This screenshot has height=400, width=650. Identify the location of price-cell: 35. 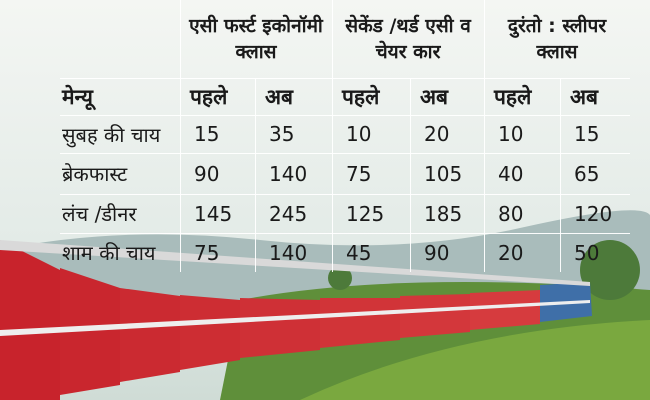
(282, 134).